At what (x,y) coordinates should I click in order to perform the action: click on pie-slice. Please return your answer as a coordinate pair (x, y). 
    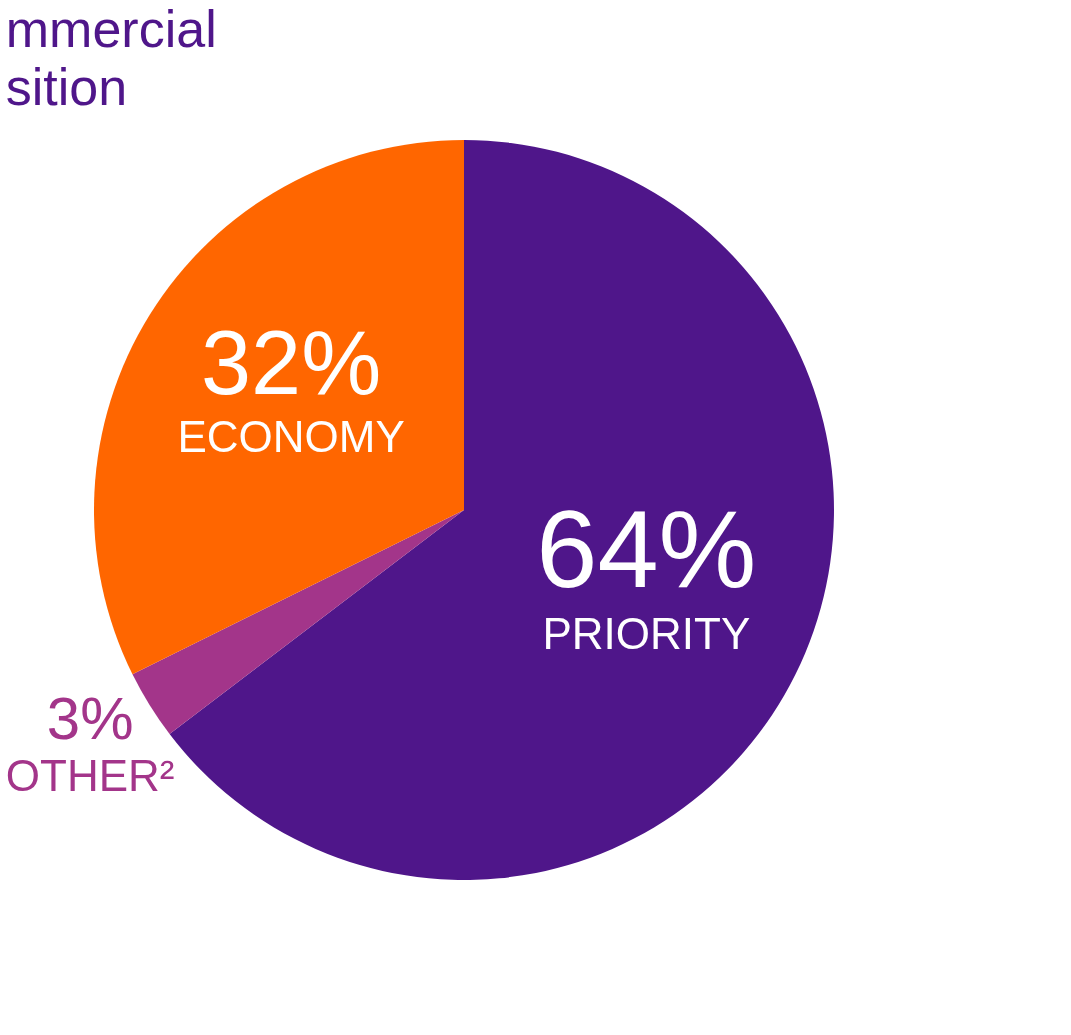
    Looking at the image, I should click on (298, 622).